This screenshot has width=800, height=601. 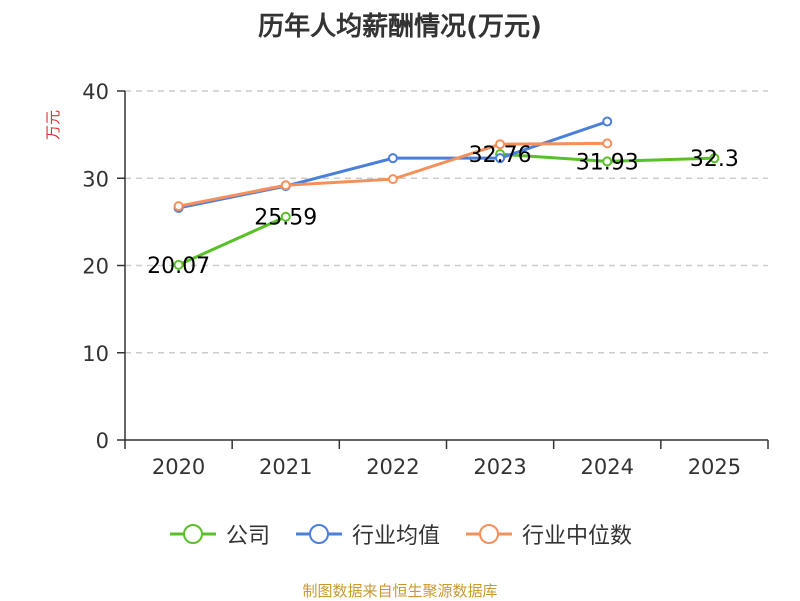 What do you see at coordinates (95, 354) in the screenshot?
I see `y-tick-label-10: 10` at bounding box center [95, 354].